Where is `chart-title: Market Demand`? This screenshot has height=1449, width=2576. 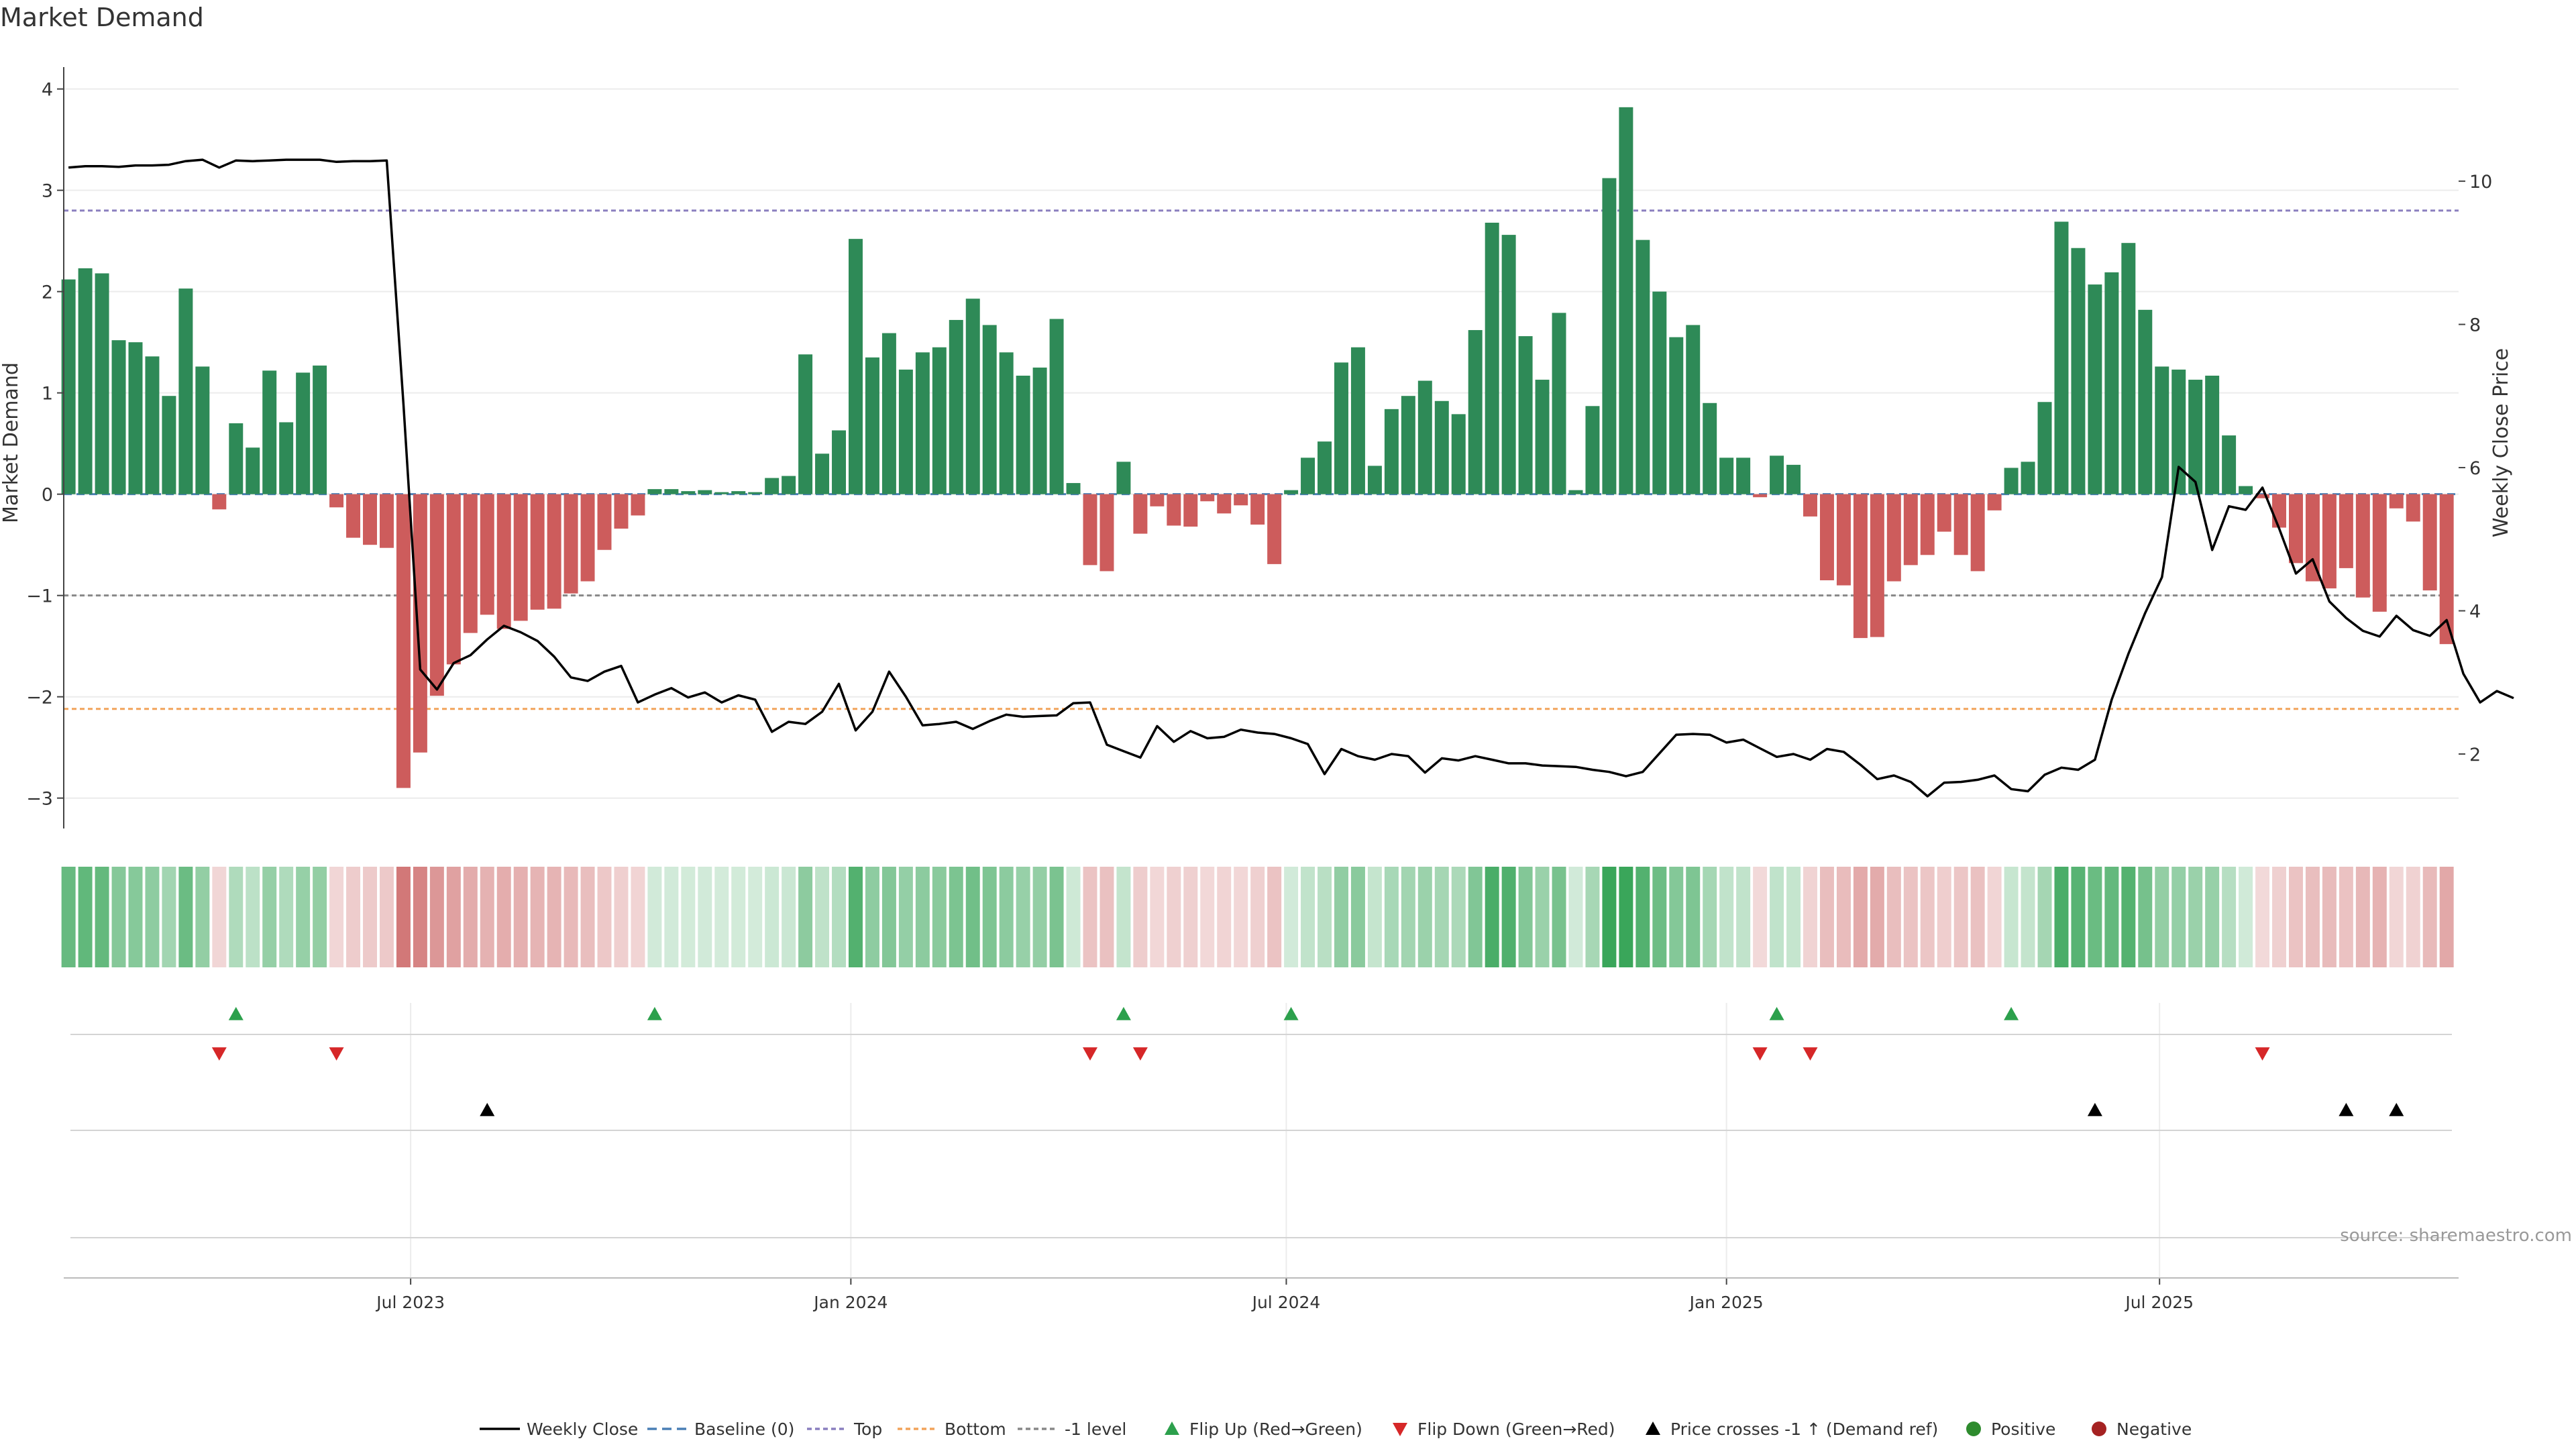
chart-title: Market Demand is located at coordinates (102, 17).